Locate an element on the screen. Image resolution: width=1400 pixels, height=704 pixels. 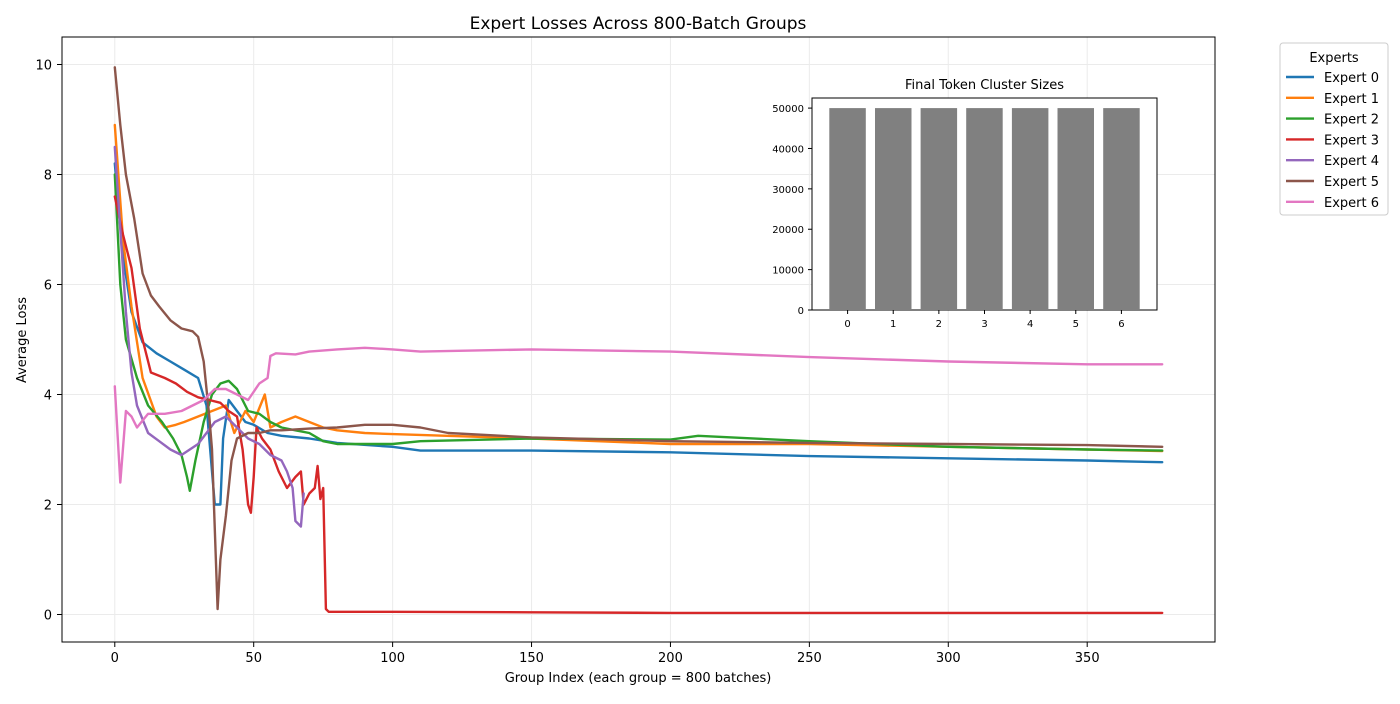
legend-frame is located at coordinates (1334, 129).